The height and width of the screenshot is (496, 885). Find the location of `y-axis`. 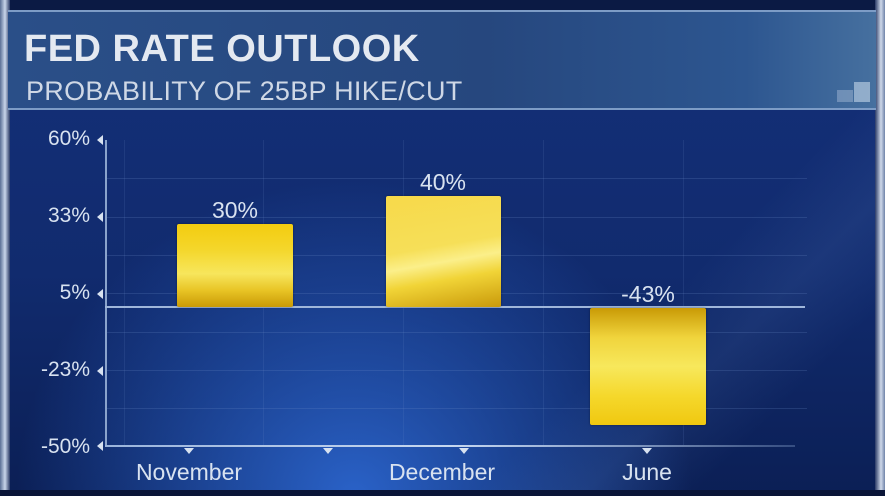

y-axis is located at coordinates (106, 293).